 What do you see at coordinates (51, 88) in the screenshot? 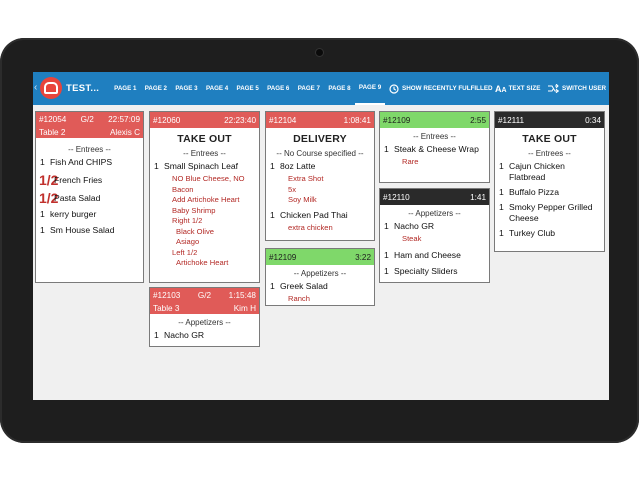
I see `app-logo-icon` at bounding box center [51, 88].